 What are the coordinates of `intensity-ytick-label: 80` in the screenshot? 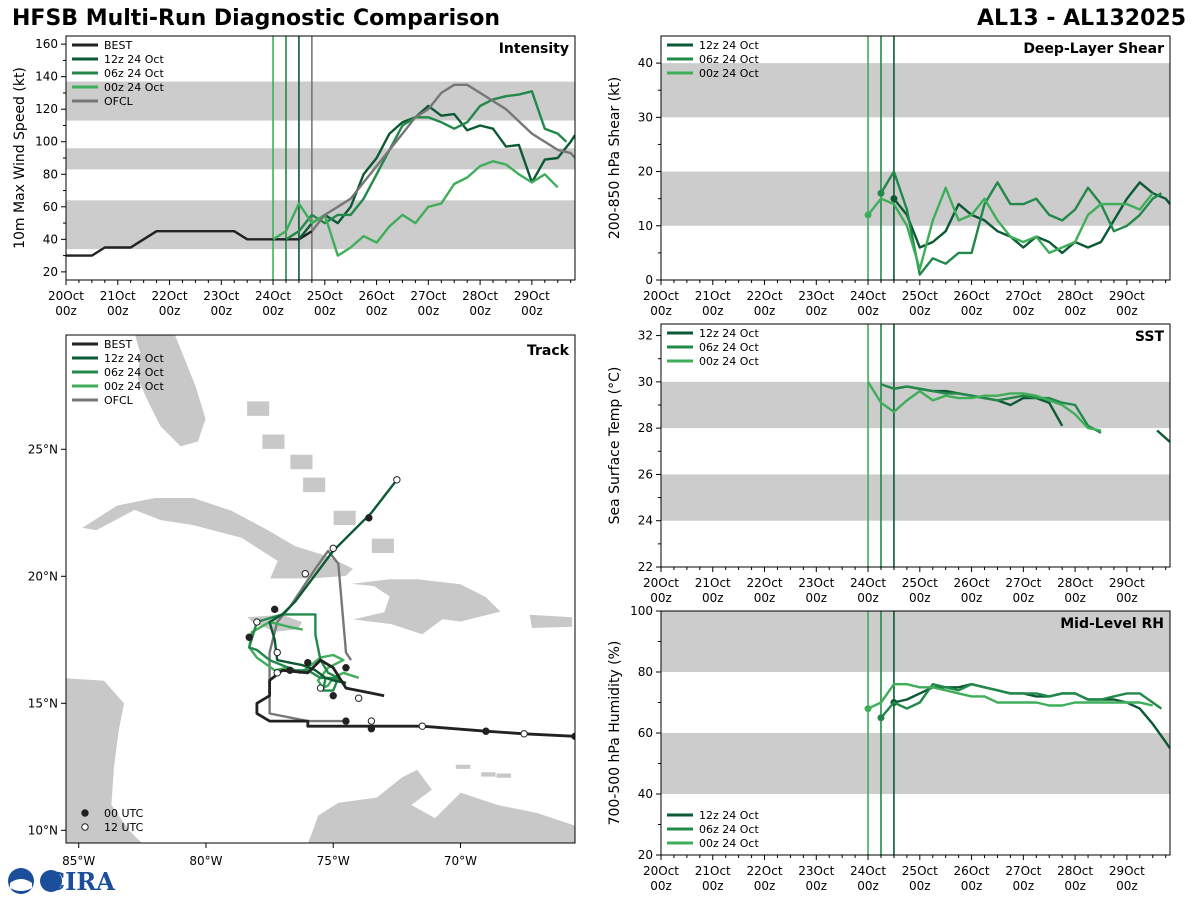 It's located at (50, 174).